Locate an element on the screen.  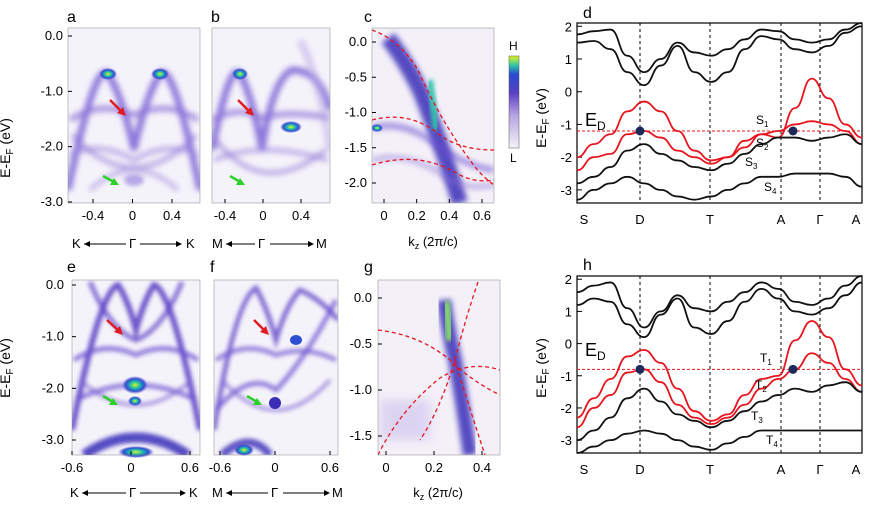
xlabel-g: kz (2π/c) is located at coordinates (438, 493).